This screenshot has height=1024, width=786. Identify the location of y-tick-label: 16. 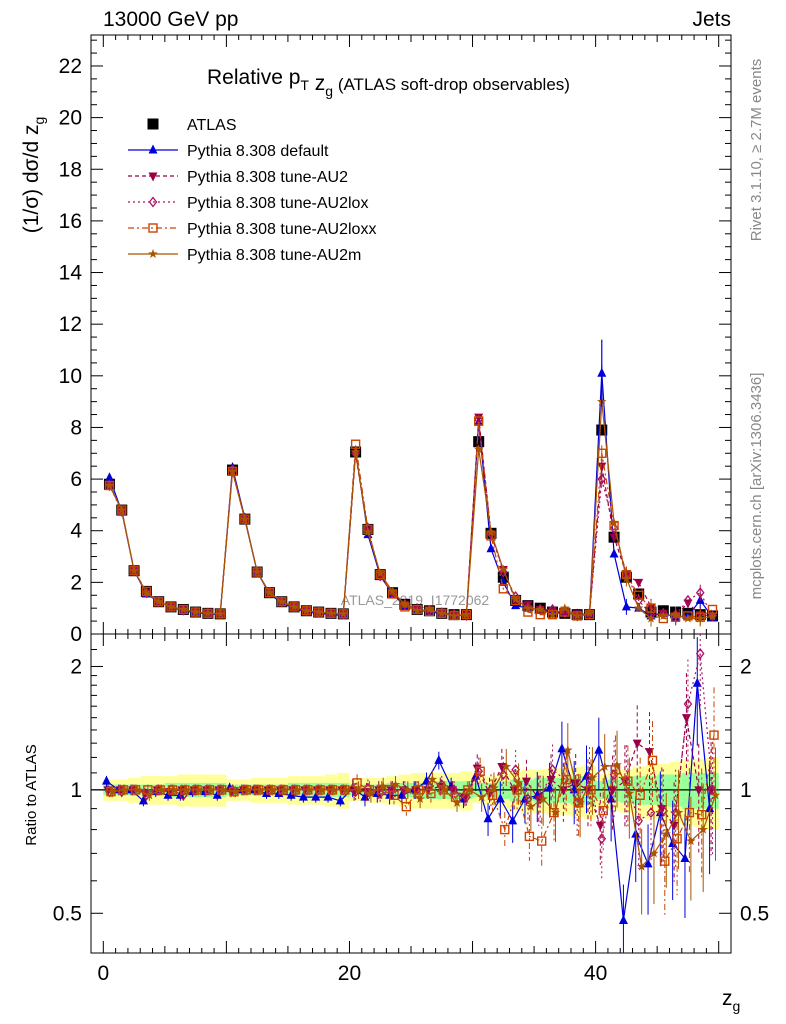
(70, 221).